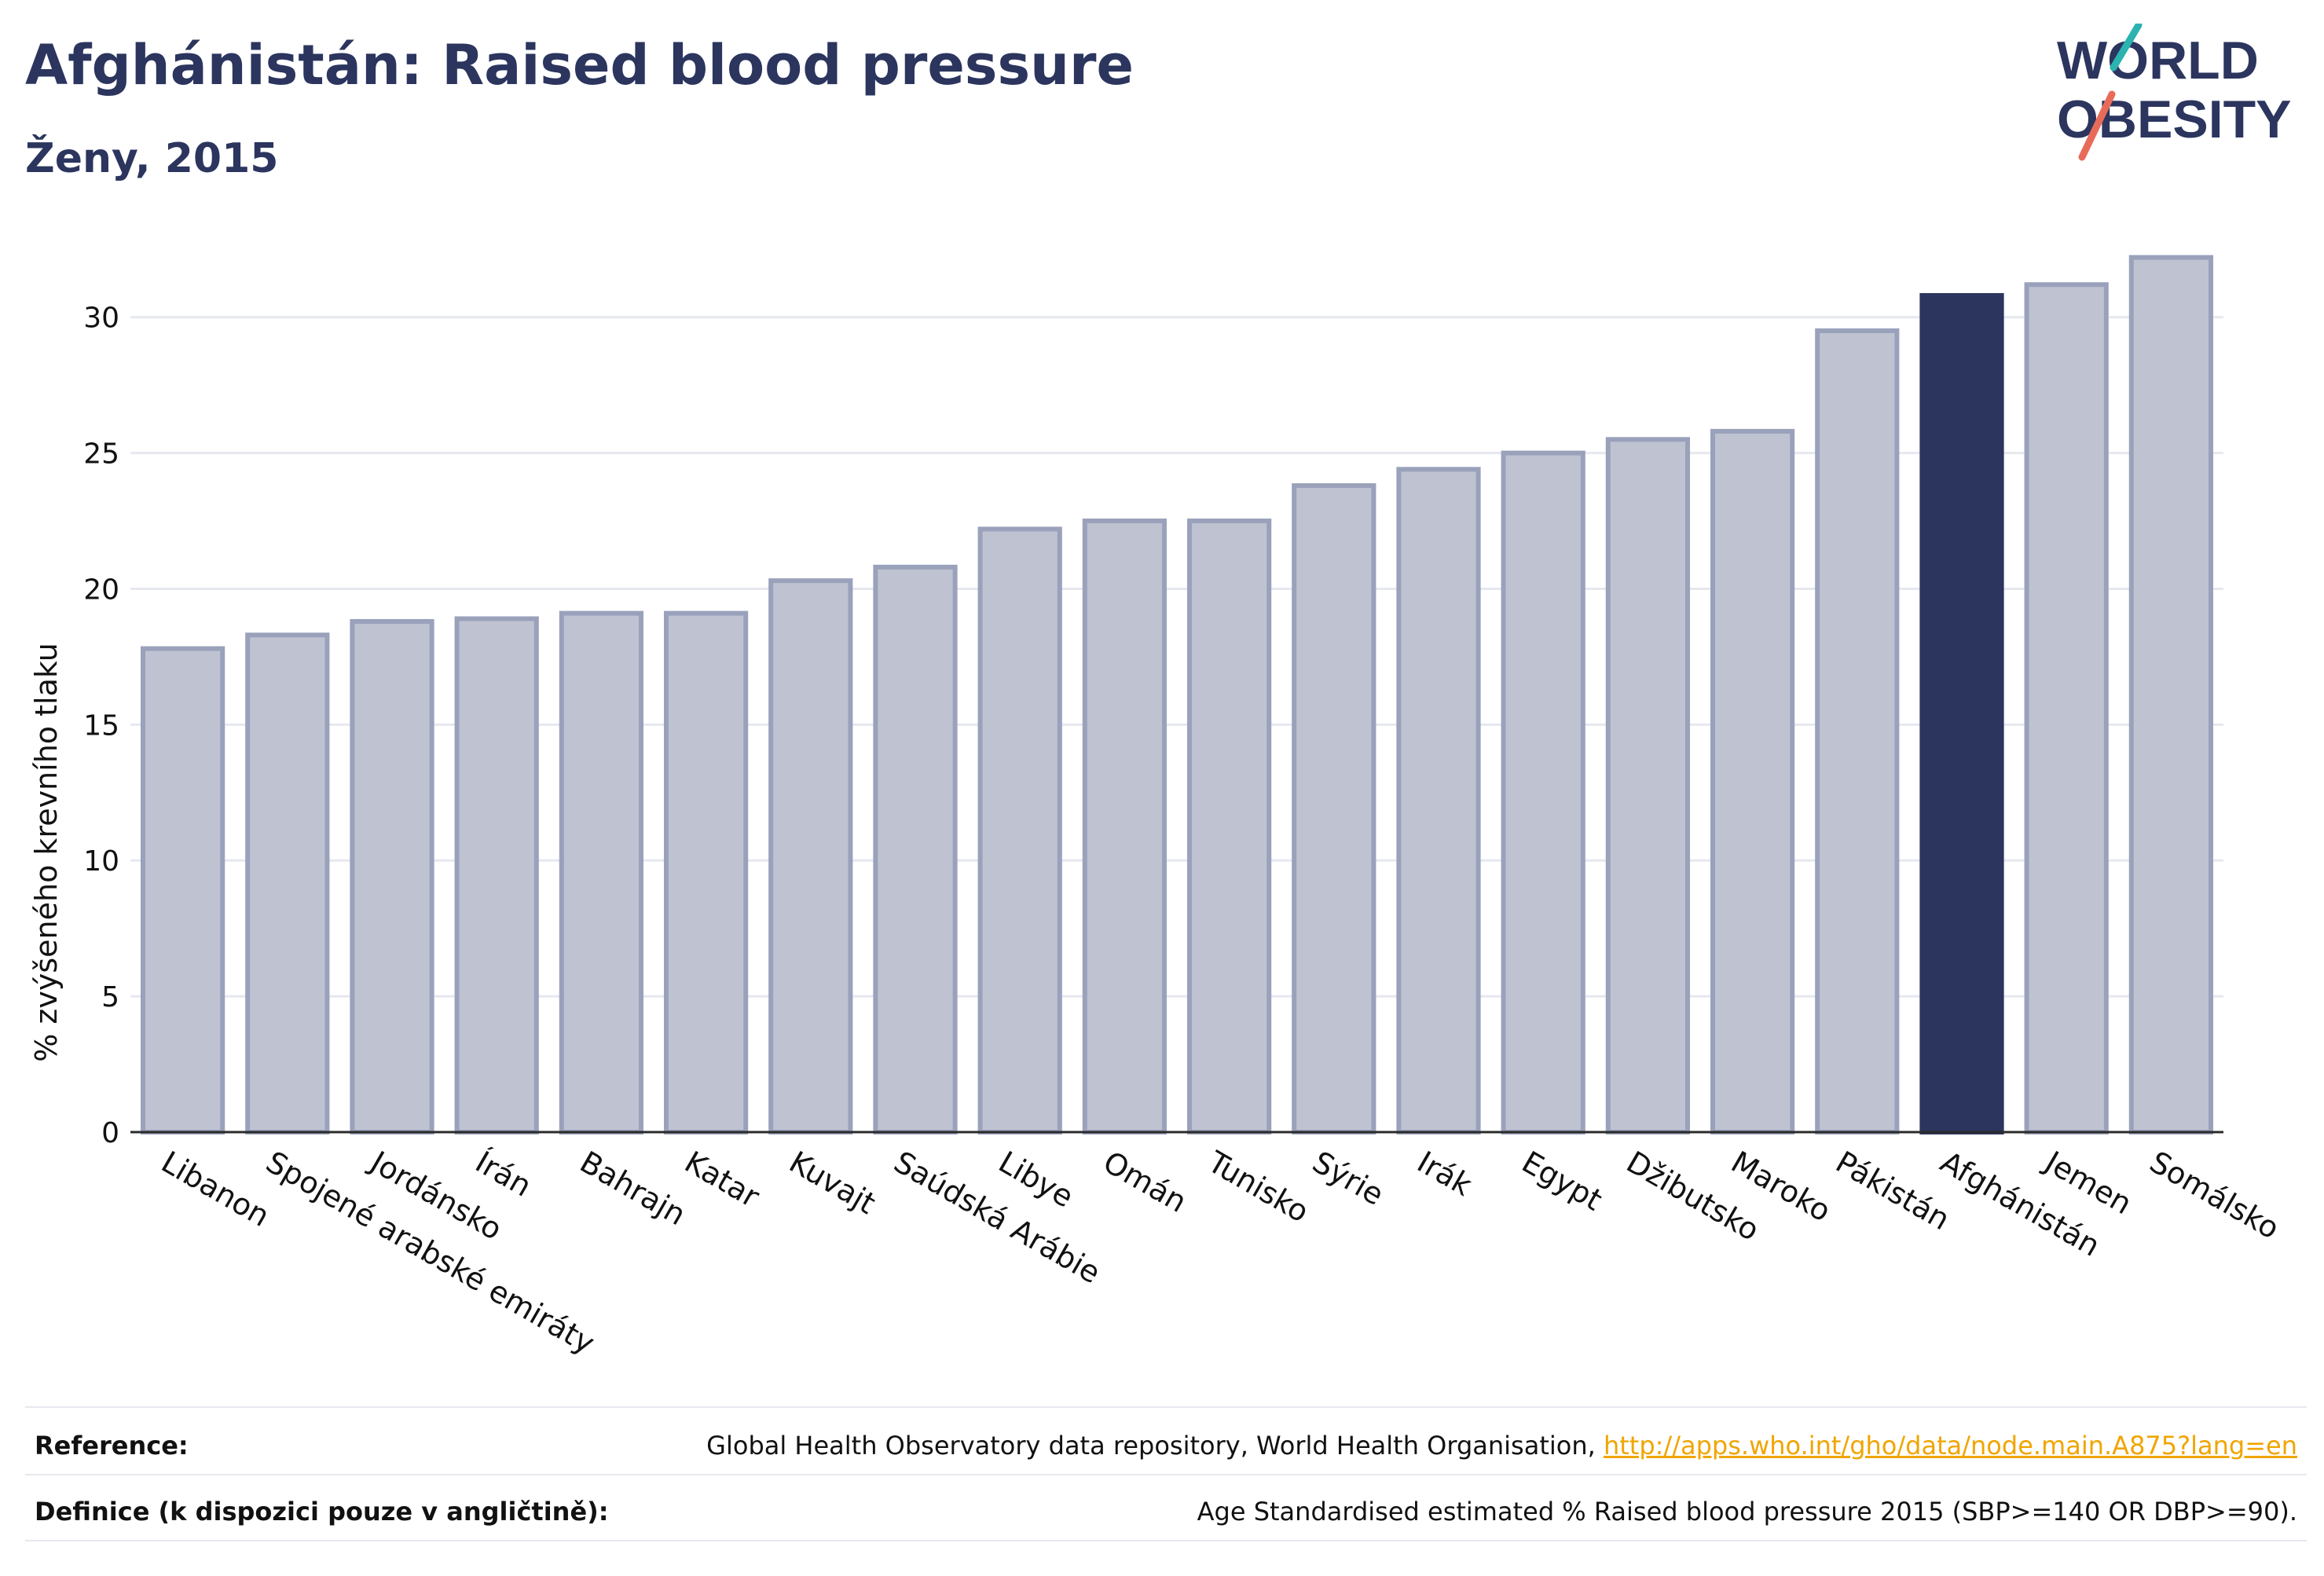 This screenshot has height=1576, width=2324. What do you see at coordinates (1857, 731) in the screenshot?
I see `bar-pákistán` at bounding box center [1857, 731].